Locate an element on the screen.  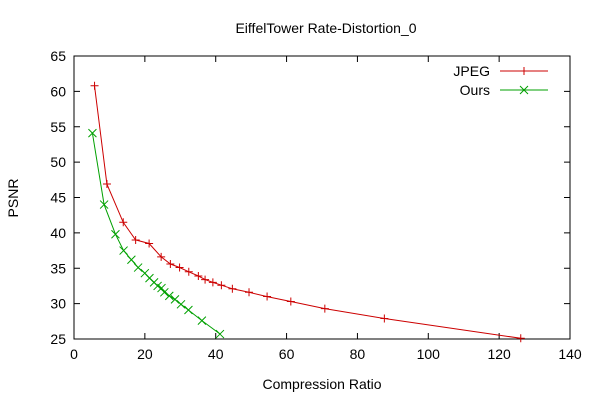
x-tick-label: 100 is located at coordinates (429, 354).